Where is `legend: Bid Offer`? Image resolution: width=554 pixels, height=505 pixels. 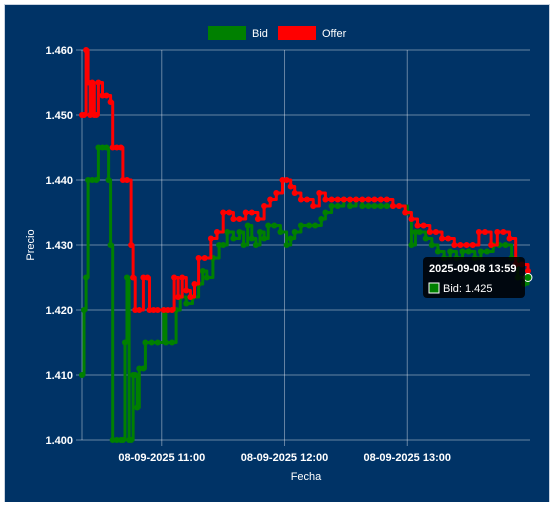
legend: Bid Offer is located at coordinates (277, 33).